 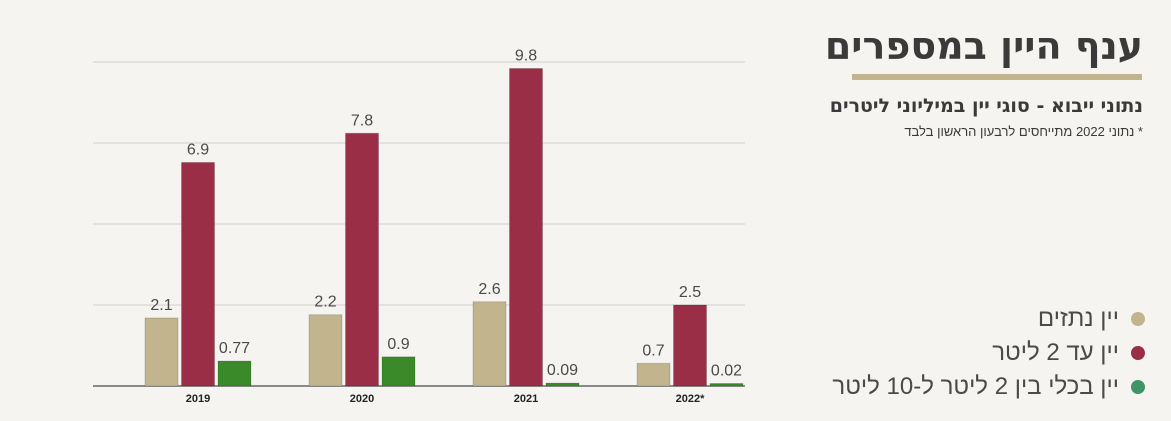 What do you see at coordinates (234, 348) in the screenshot?
I see `data-label: 0.77` at bounding box center [234, 348].